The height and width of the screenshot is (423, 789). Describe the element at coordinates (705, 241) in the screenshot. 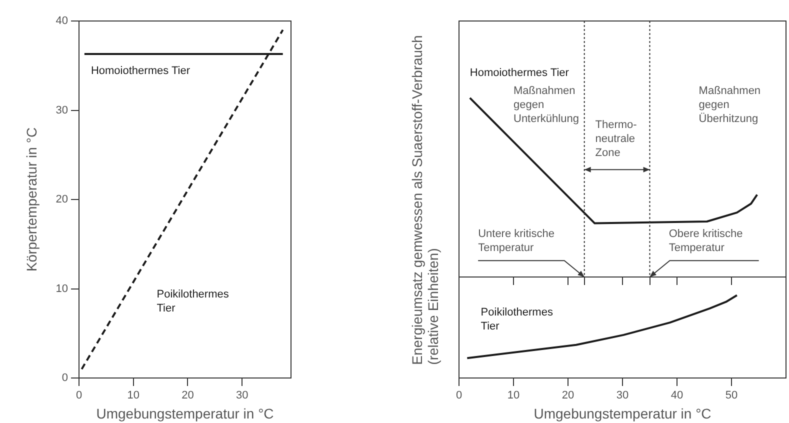

I see `ref-line-label: Obere kritische Temperatur` at that location.